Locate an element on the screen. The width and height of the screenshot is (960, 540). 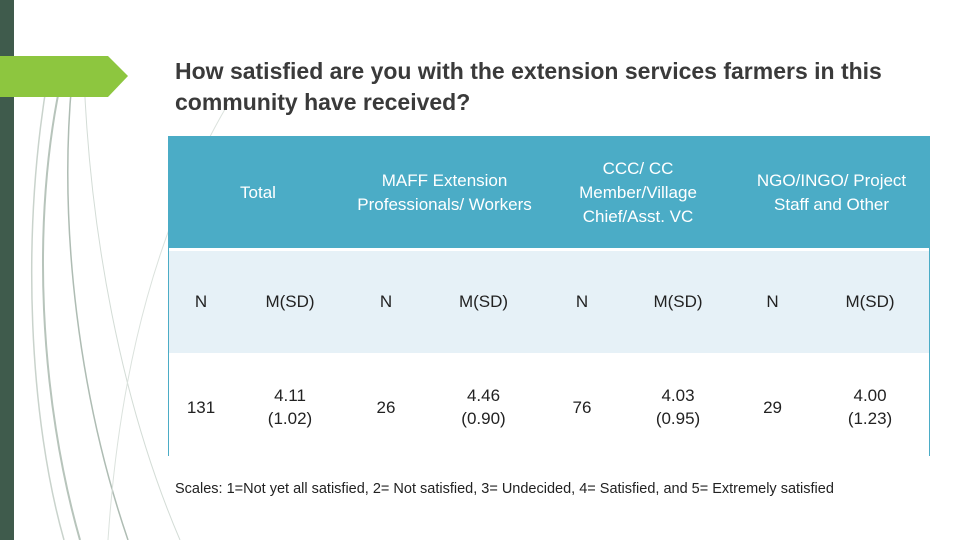
group-header-ccc: CCC/ CC Member/Village Chief/Asst. VC is located at coordinates (638, 194).